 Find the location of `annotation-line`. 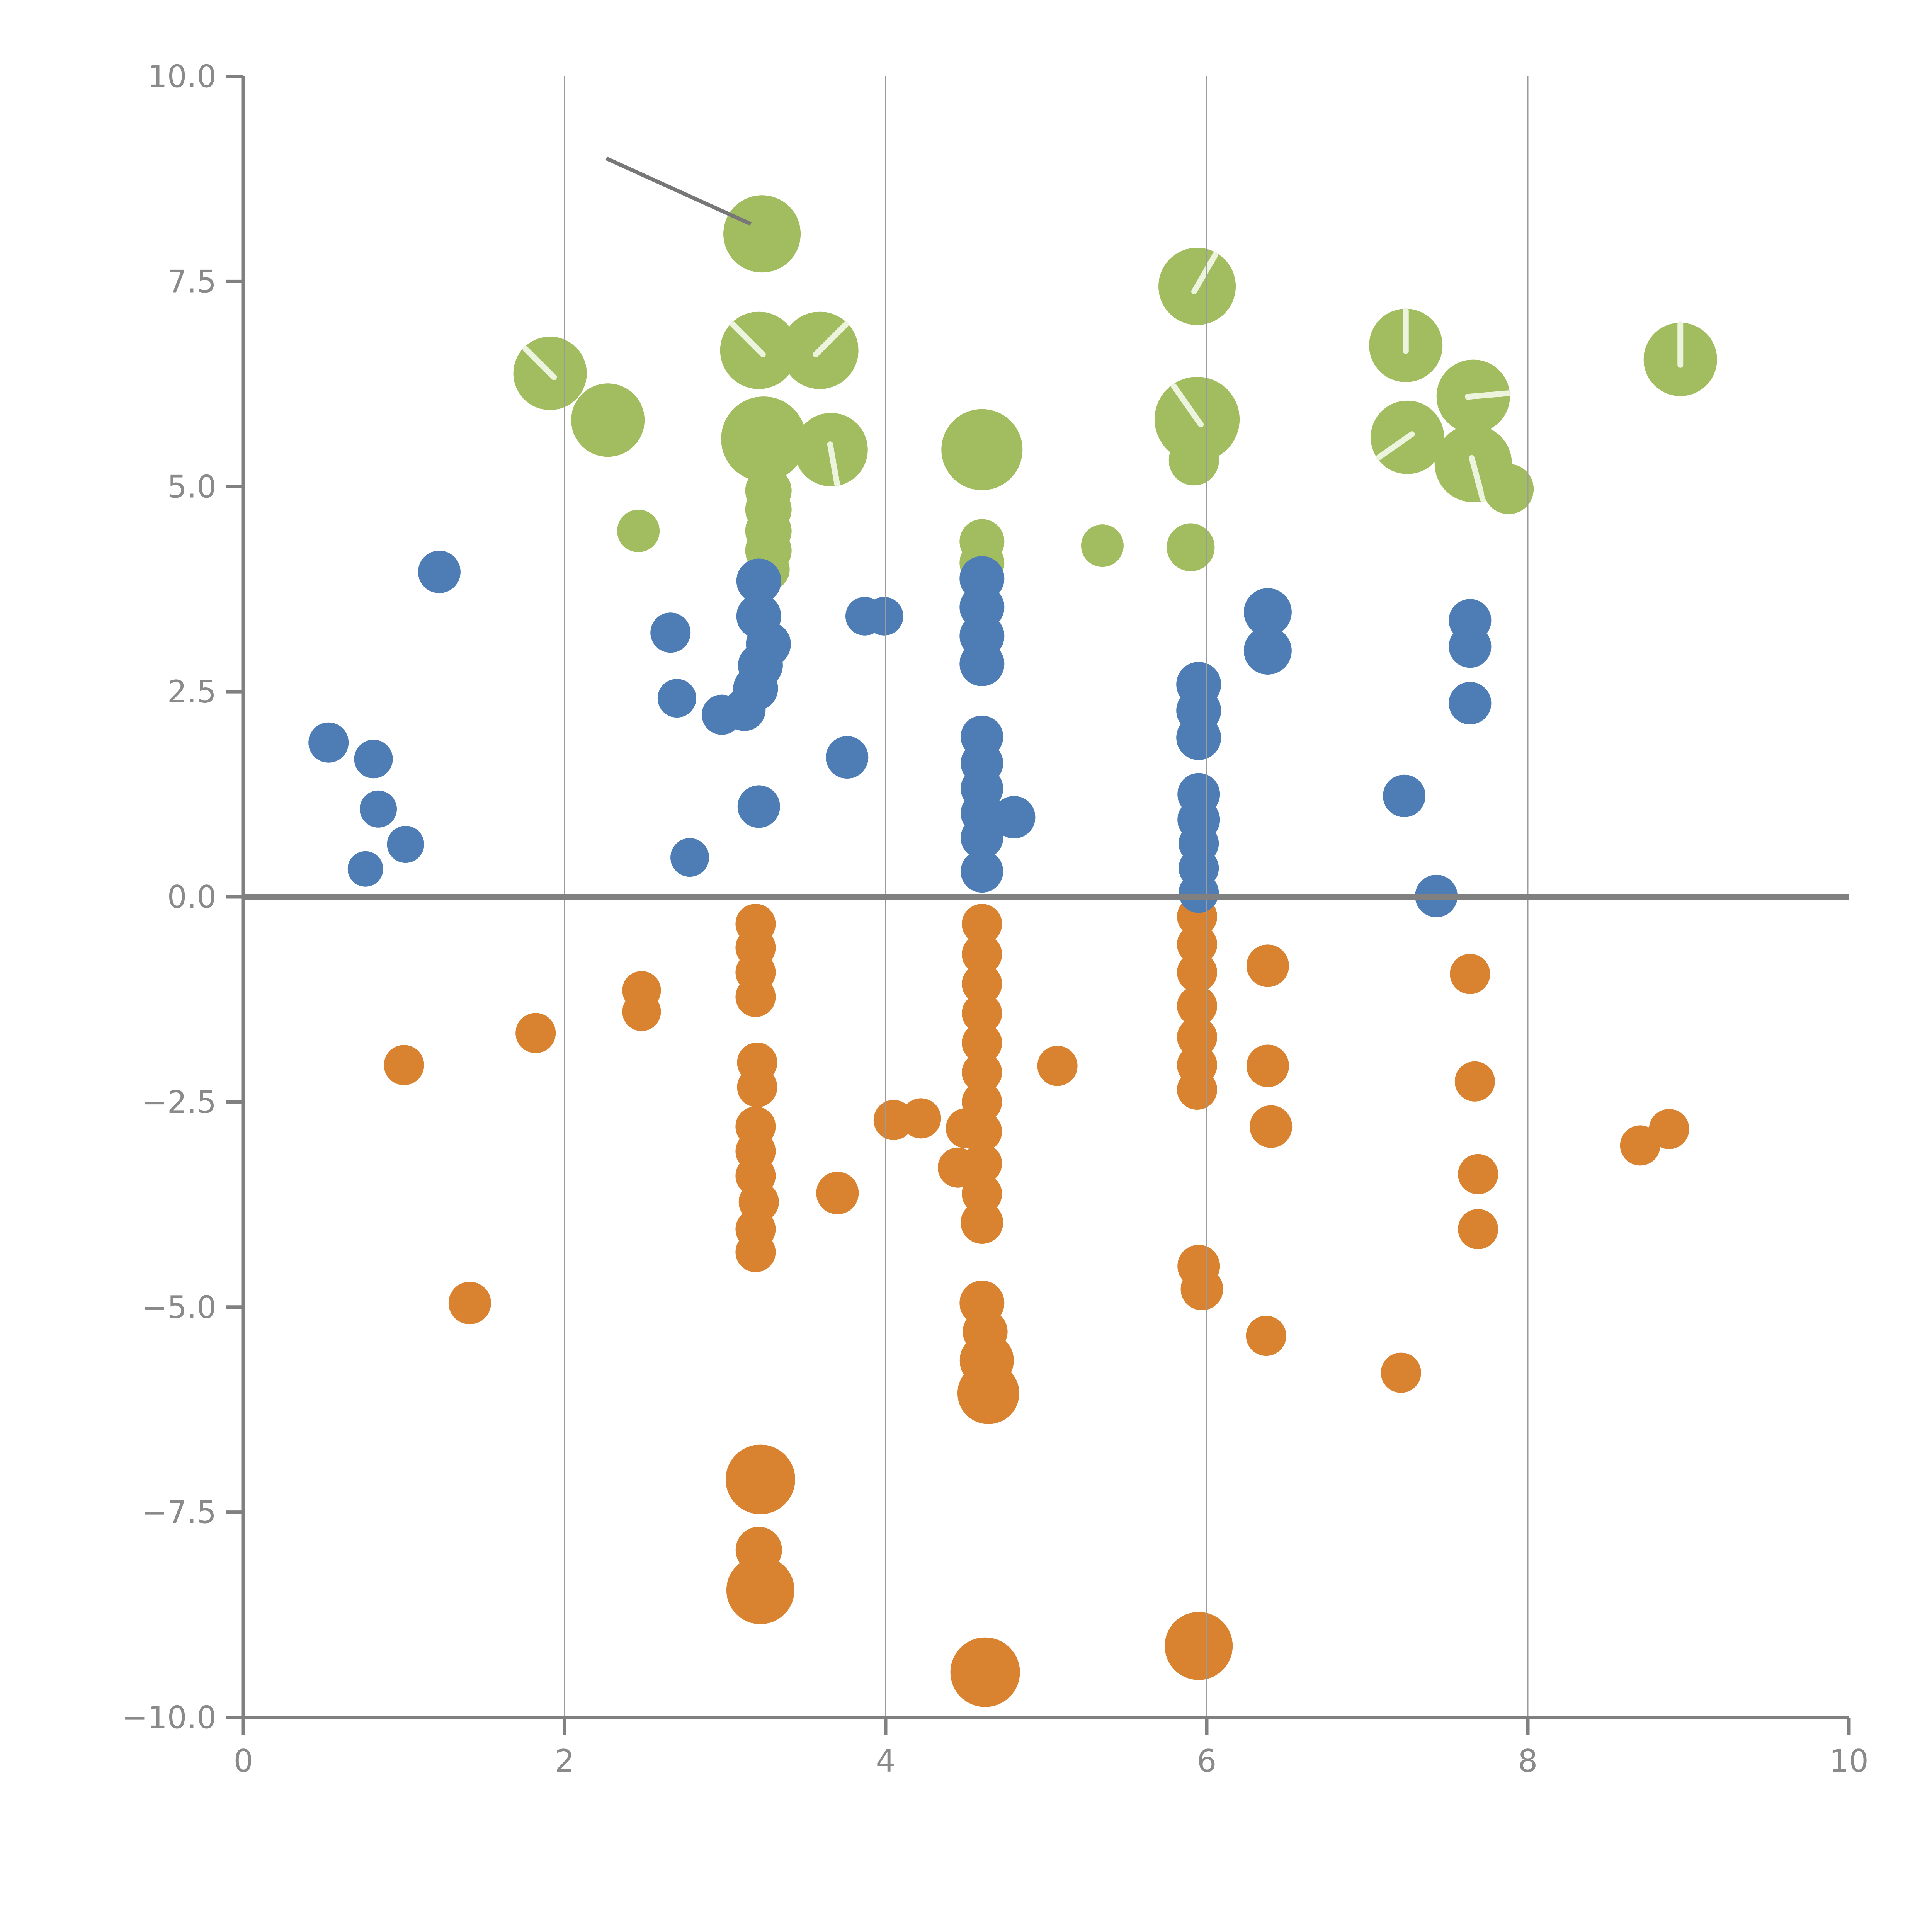

annotation-line is located at coordinates (678, 191).